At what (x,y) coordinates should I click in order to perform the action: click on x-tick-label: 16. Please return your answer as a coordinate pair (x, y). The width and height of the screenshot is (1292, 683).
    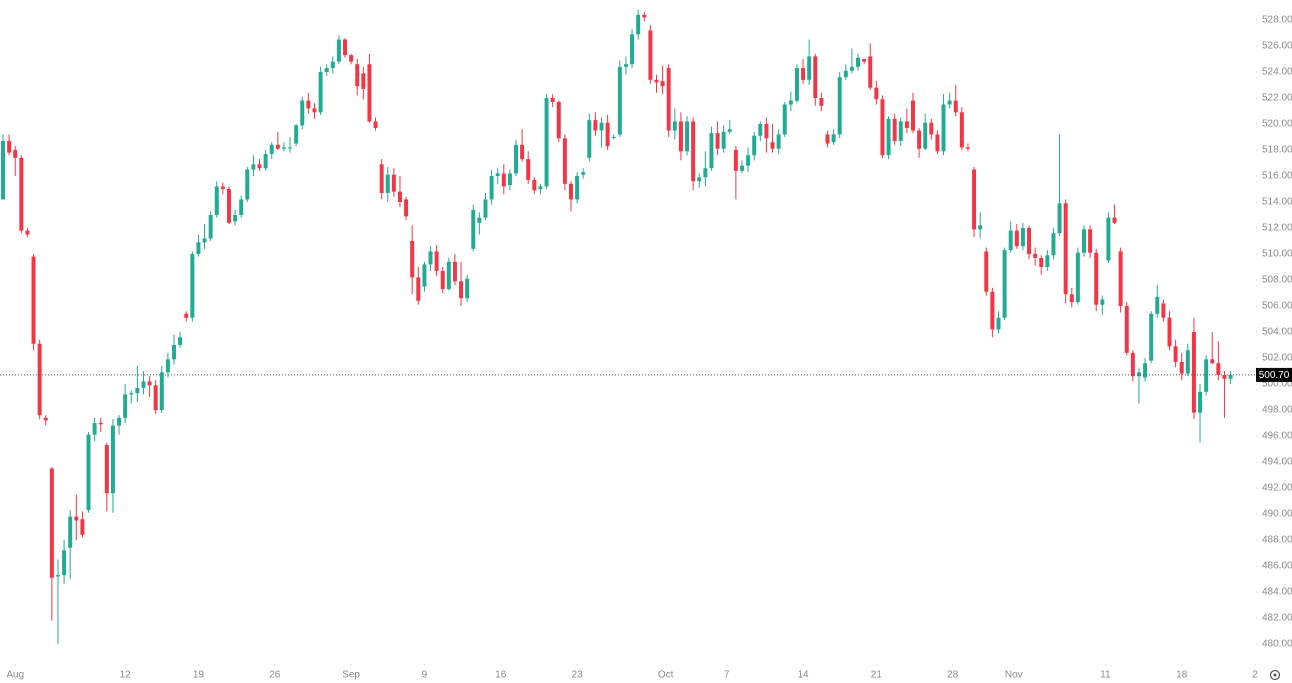
    Looking at the image, I should click on (501, 675).